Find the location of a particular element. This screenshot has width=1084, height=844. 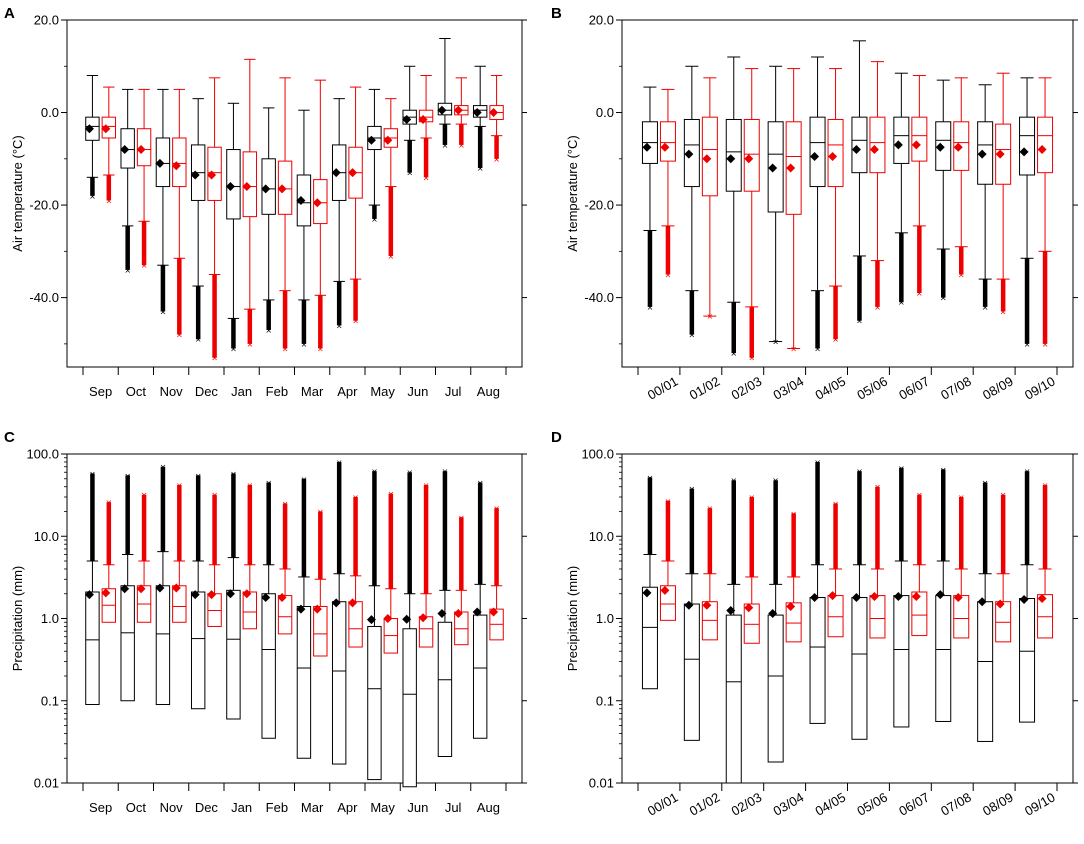

panel-letter: C is located at coordinates (9, 437).